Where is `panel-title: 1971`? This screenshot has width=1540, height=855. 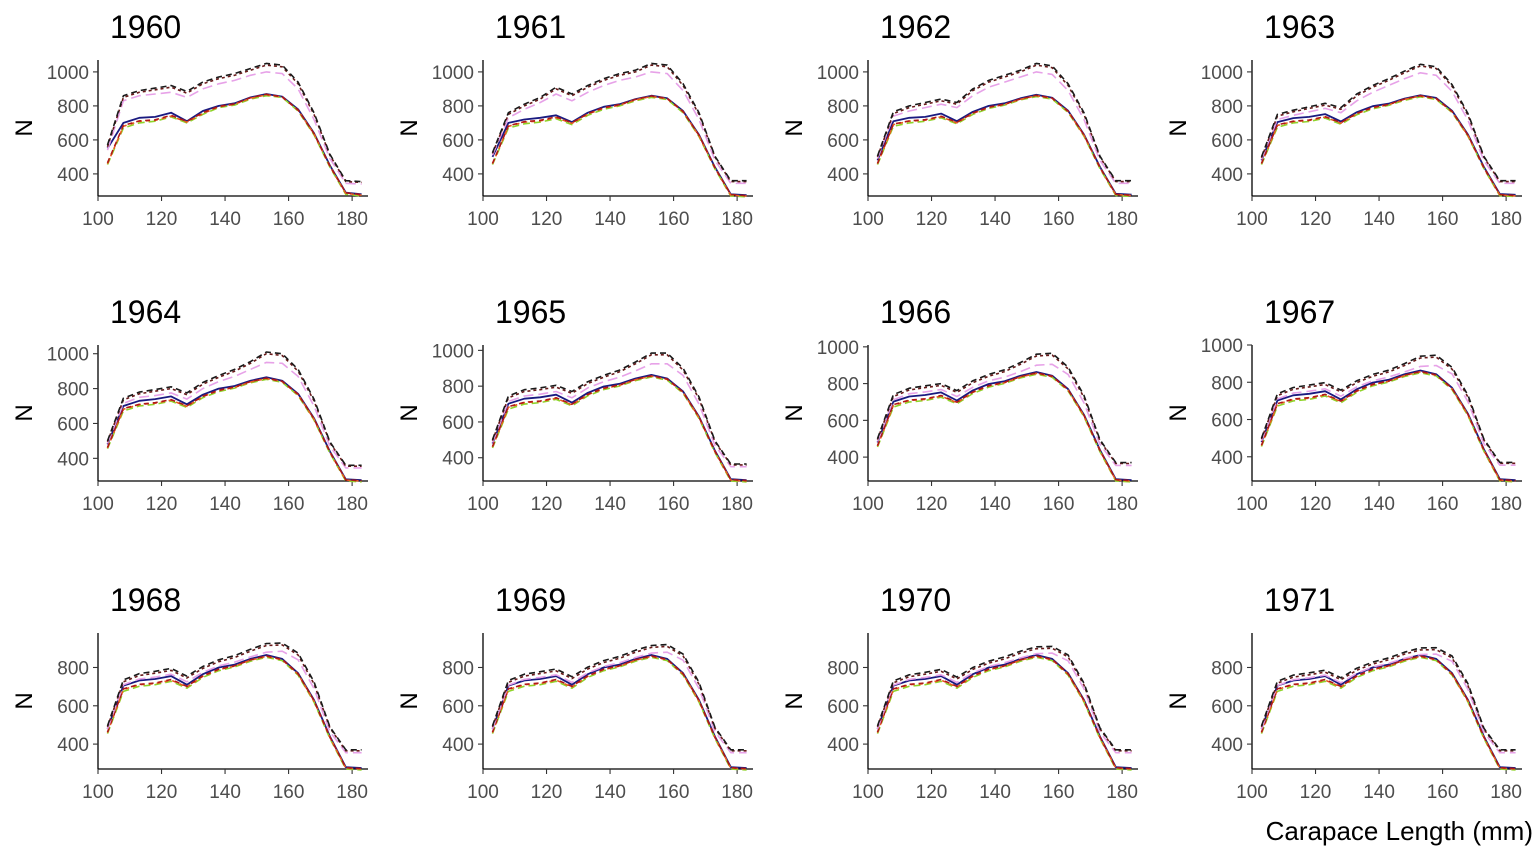
panel-title: 1971 is located at coordinates (1299, 600).